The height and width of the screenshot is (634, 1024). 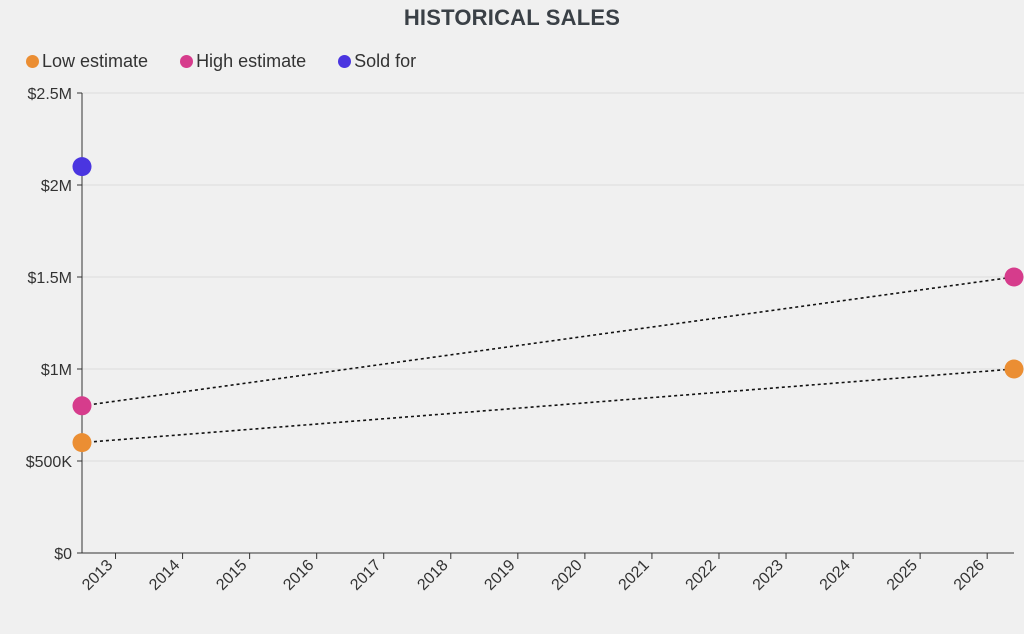 I want to click on x-tick-label: 2019, so click(x=499, y=575).